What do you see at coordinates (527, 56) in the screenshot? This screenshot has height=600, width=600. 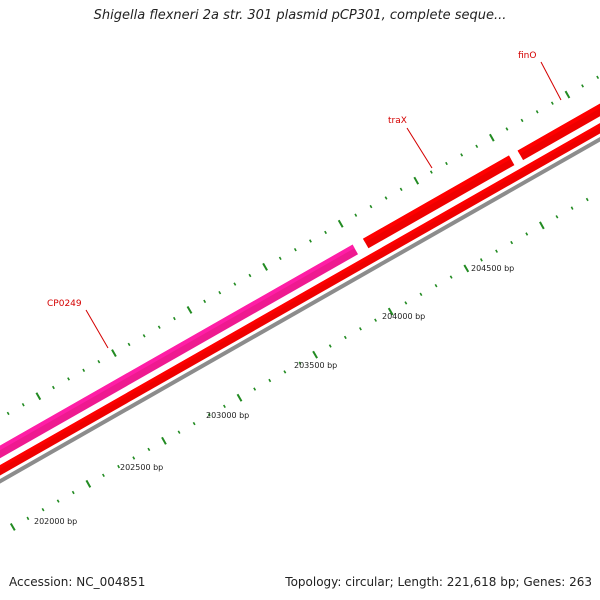 I see `gene-label-fino: finO` at bounding box center [527, 56].